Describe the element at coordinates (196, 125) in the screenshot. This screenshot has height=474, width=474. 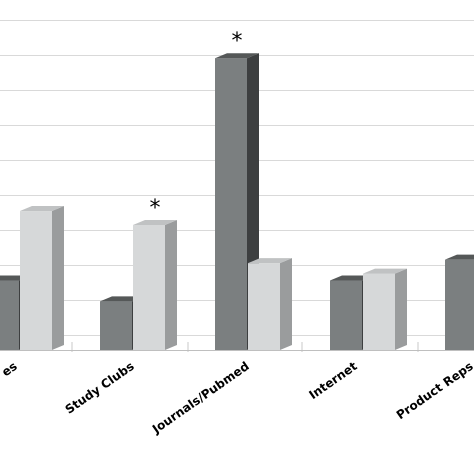
I see `annotations: **` at that location.